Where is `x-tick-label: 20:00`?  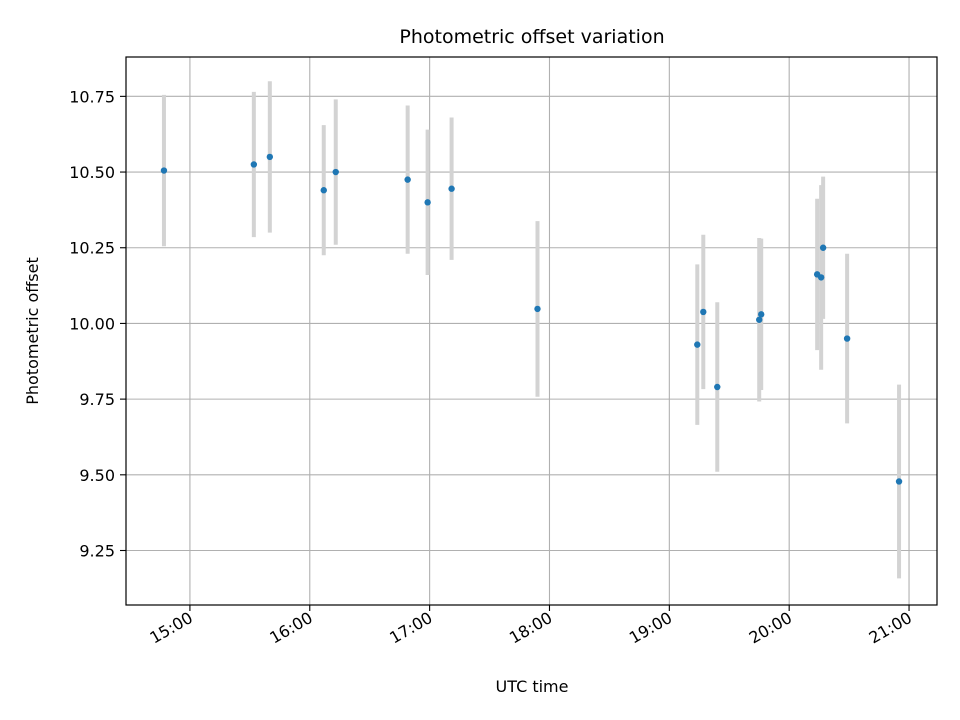
x-tick-label: 20:00 is located at coordinates (770, 628).